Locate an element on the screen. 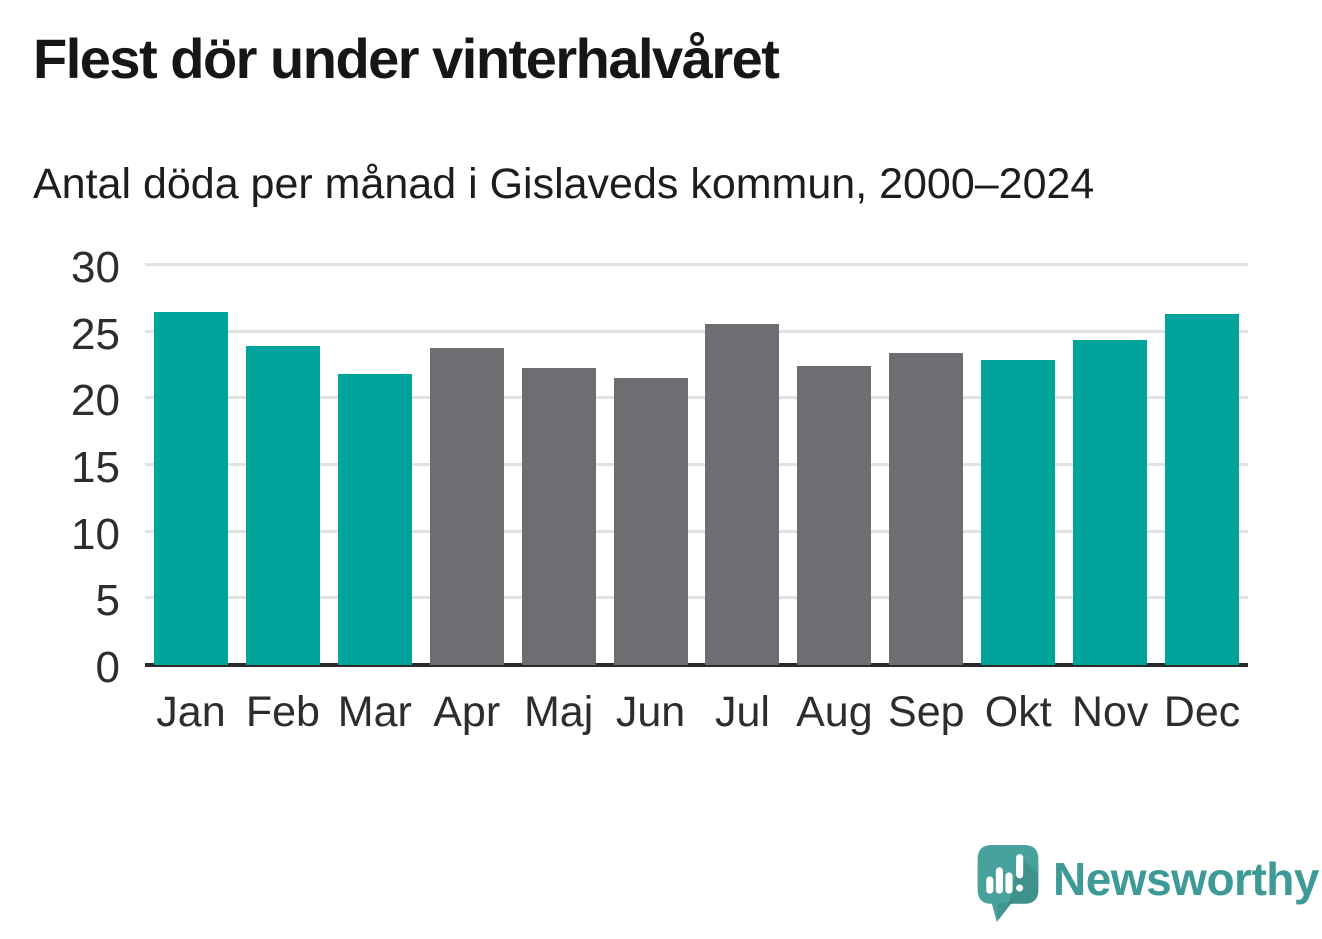  x-axis-line is located at coordinates (696, 665).